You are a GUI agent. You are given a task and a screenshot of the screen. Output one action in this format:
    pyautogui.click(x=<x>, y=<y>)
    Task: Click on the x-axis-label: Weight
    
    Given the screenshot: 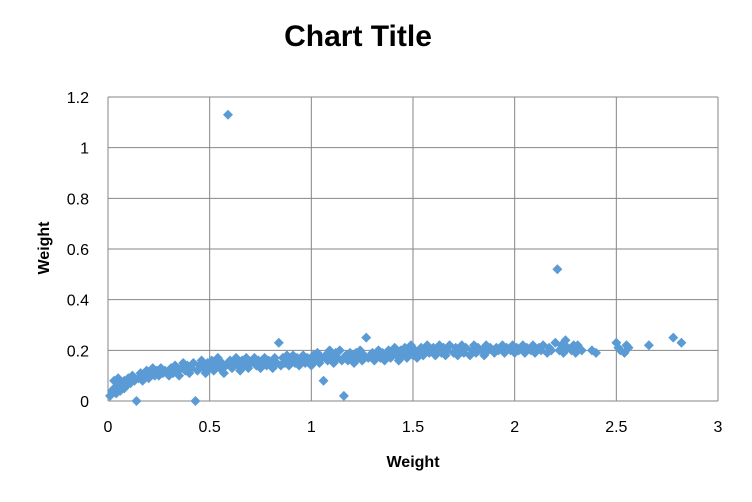 What is the action you would take?
    pyautogui.click(x=413, y=462)
    